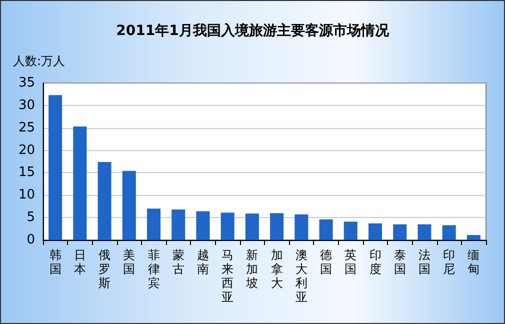  Describe the element at coordinates (26, 150) in the screenshot. I see `y-tick-label: 20` at that location.